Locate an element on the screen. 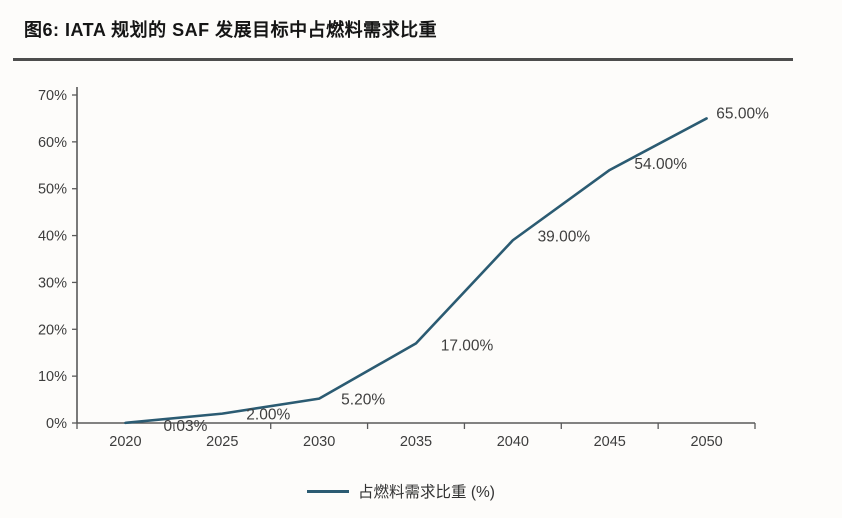  y-tick-label: 30% is located at coordinates (52, 283).